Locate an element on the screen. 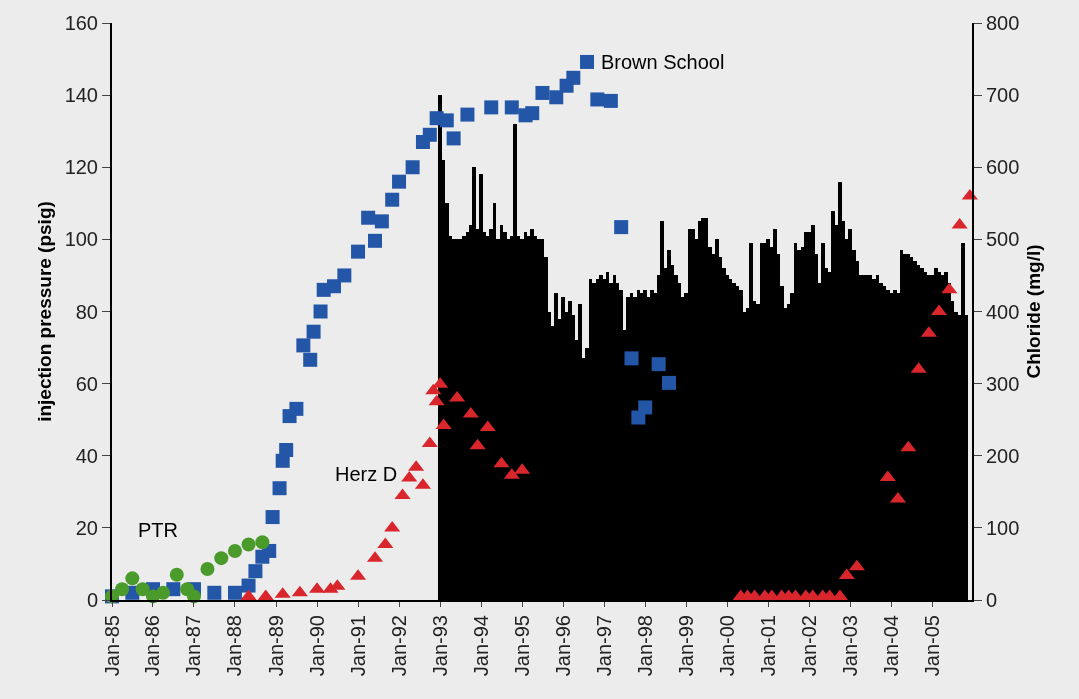  y-tick-label: 100 is located at coordinates (81, 239).